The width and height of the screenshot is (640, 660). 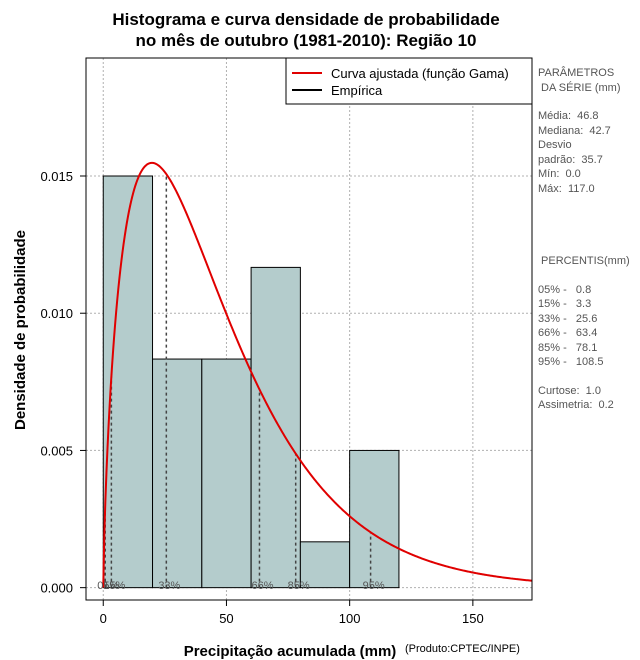 I want to click on percentis-title: PERCENTIS(mm), so click(x=584, y=261).